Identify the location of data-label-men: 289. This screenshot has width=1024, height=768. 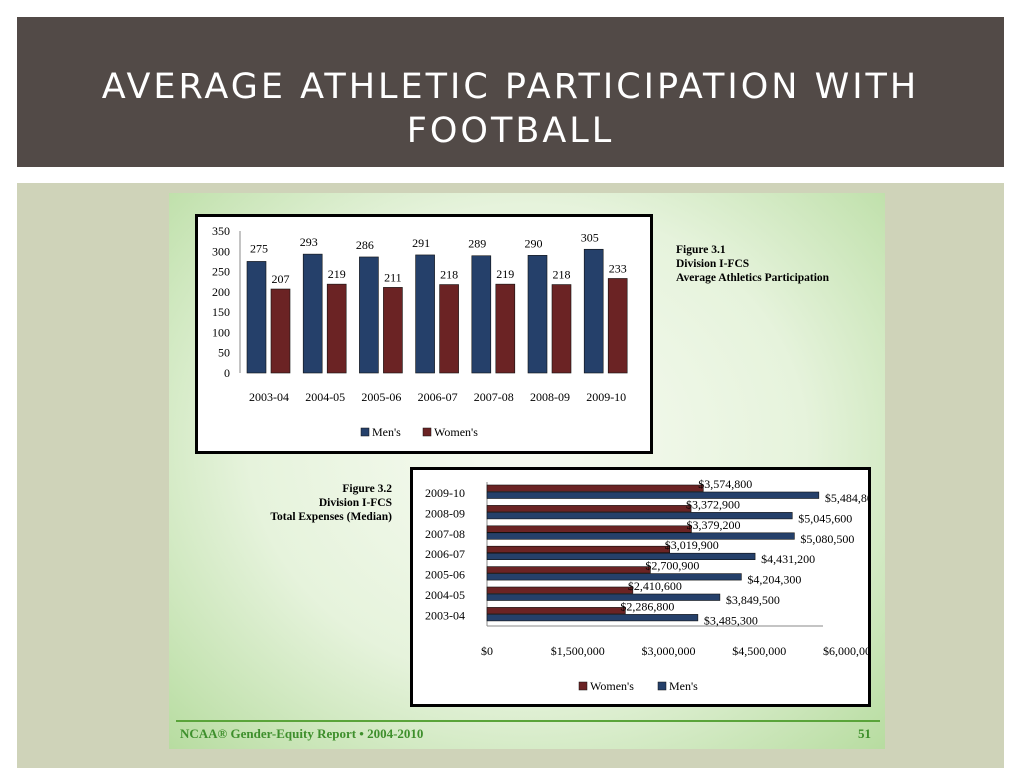
(477, 244).